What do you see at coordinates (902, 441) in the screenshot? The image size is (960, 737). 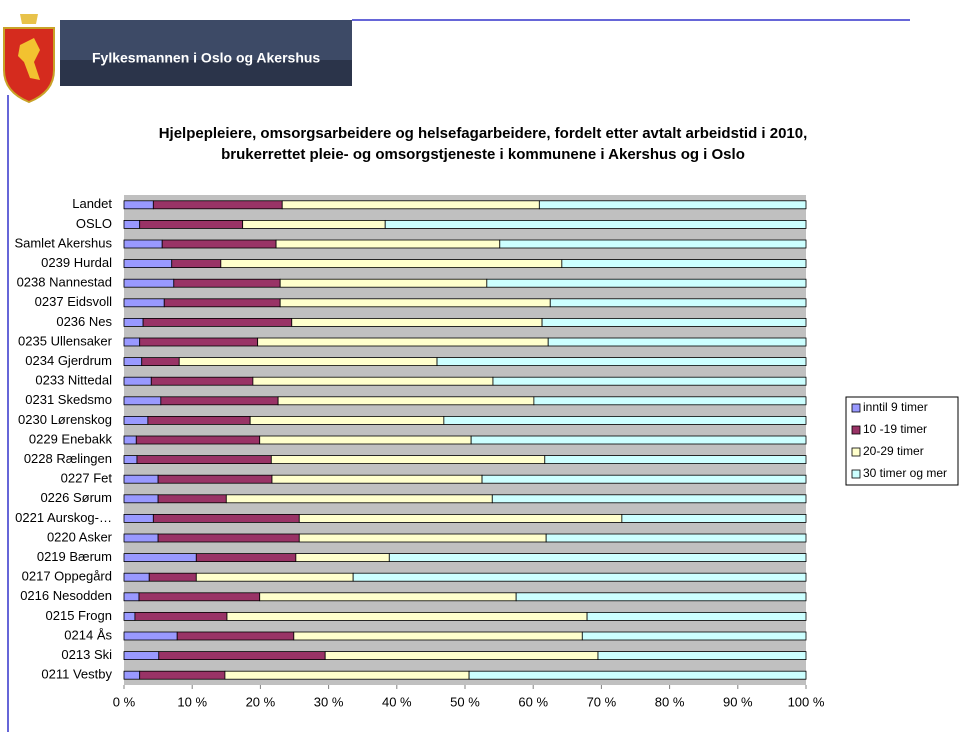 I see `legend` at bounding box center [902, 441].